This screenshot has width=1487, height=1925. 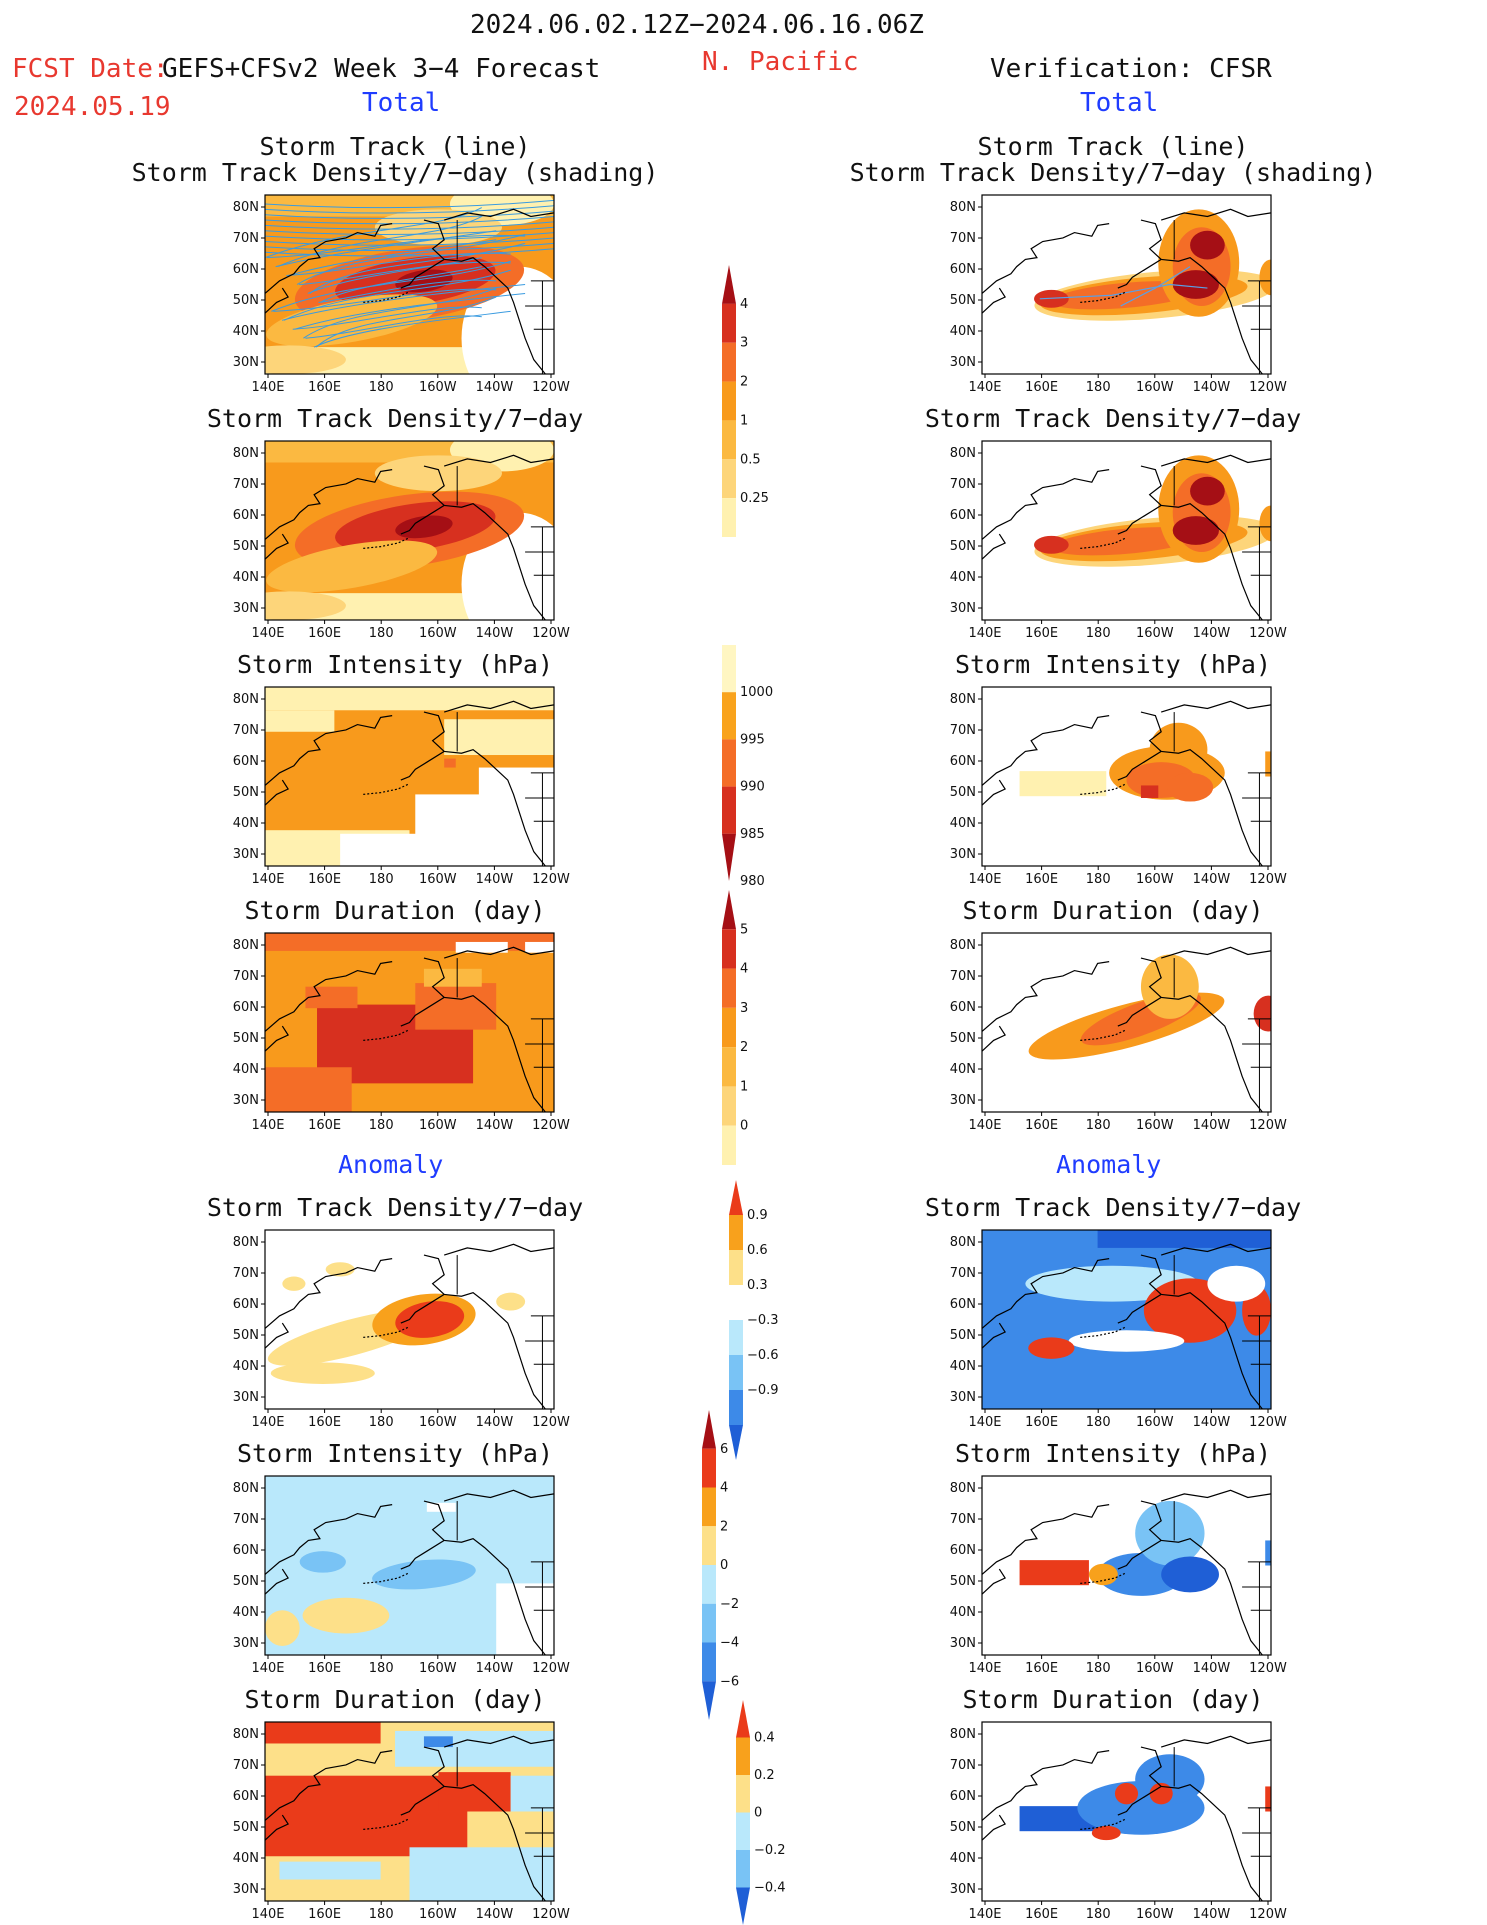 What do you see at coordinates (395, 1453) in the screenshot?
I see `title-intensity-anom-left: Storm Intensity (hPa)` at bounding box center [395, 1453].